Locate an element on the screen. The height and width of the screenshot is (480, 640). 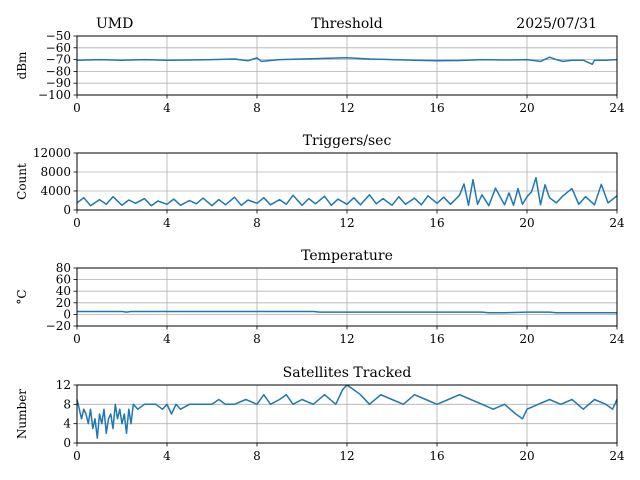
y-axis-label: Count is located at coordinates (22, 181).